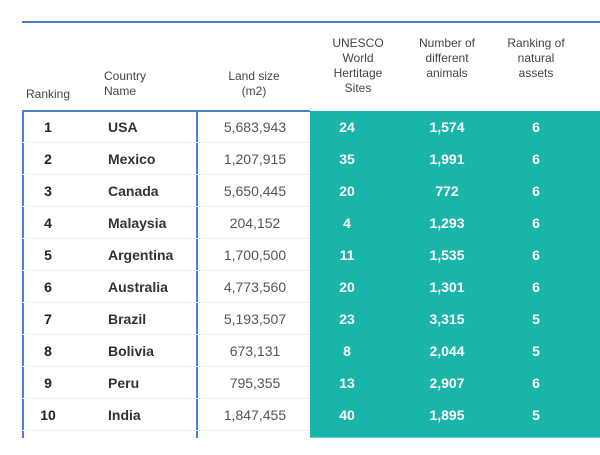 The width and height of the screenshot is (600, 455). What do you see at coordinates (48, 415) in the screenshot?
I see `cell-ranking: 10` at bounding box center [48, 415].